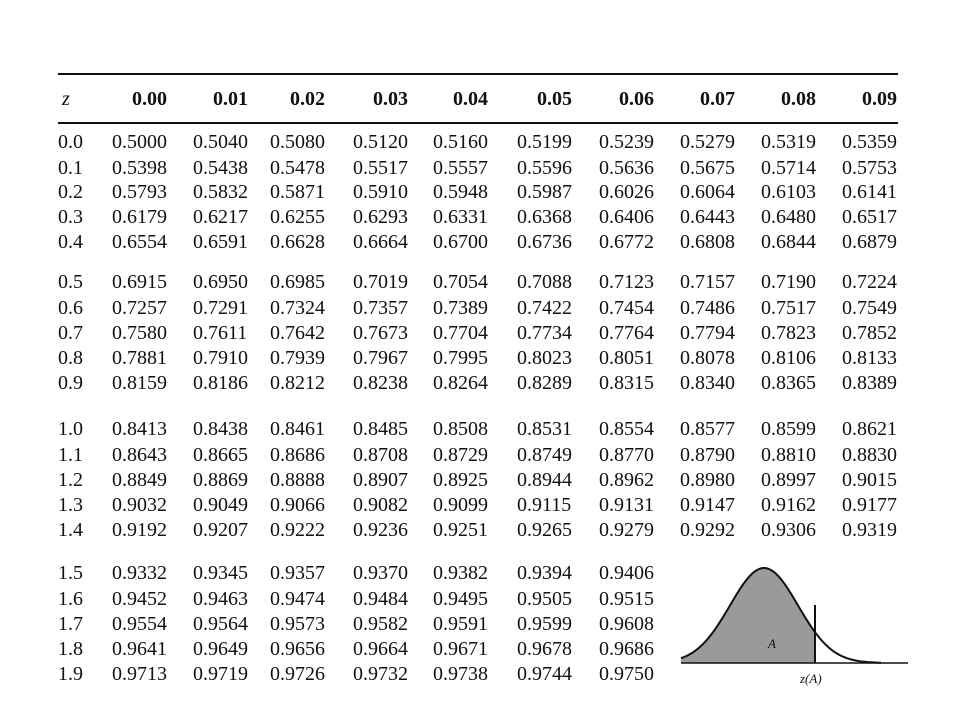 The image size is (960, 720). What do you see at coordinates (220, 333) in the screenshot?
I see `probability-cell: 0.7611` at bounding box center [220, 333].